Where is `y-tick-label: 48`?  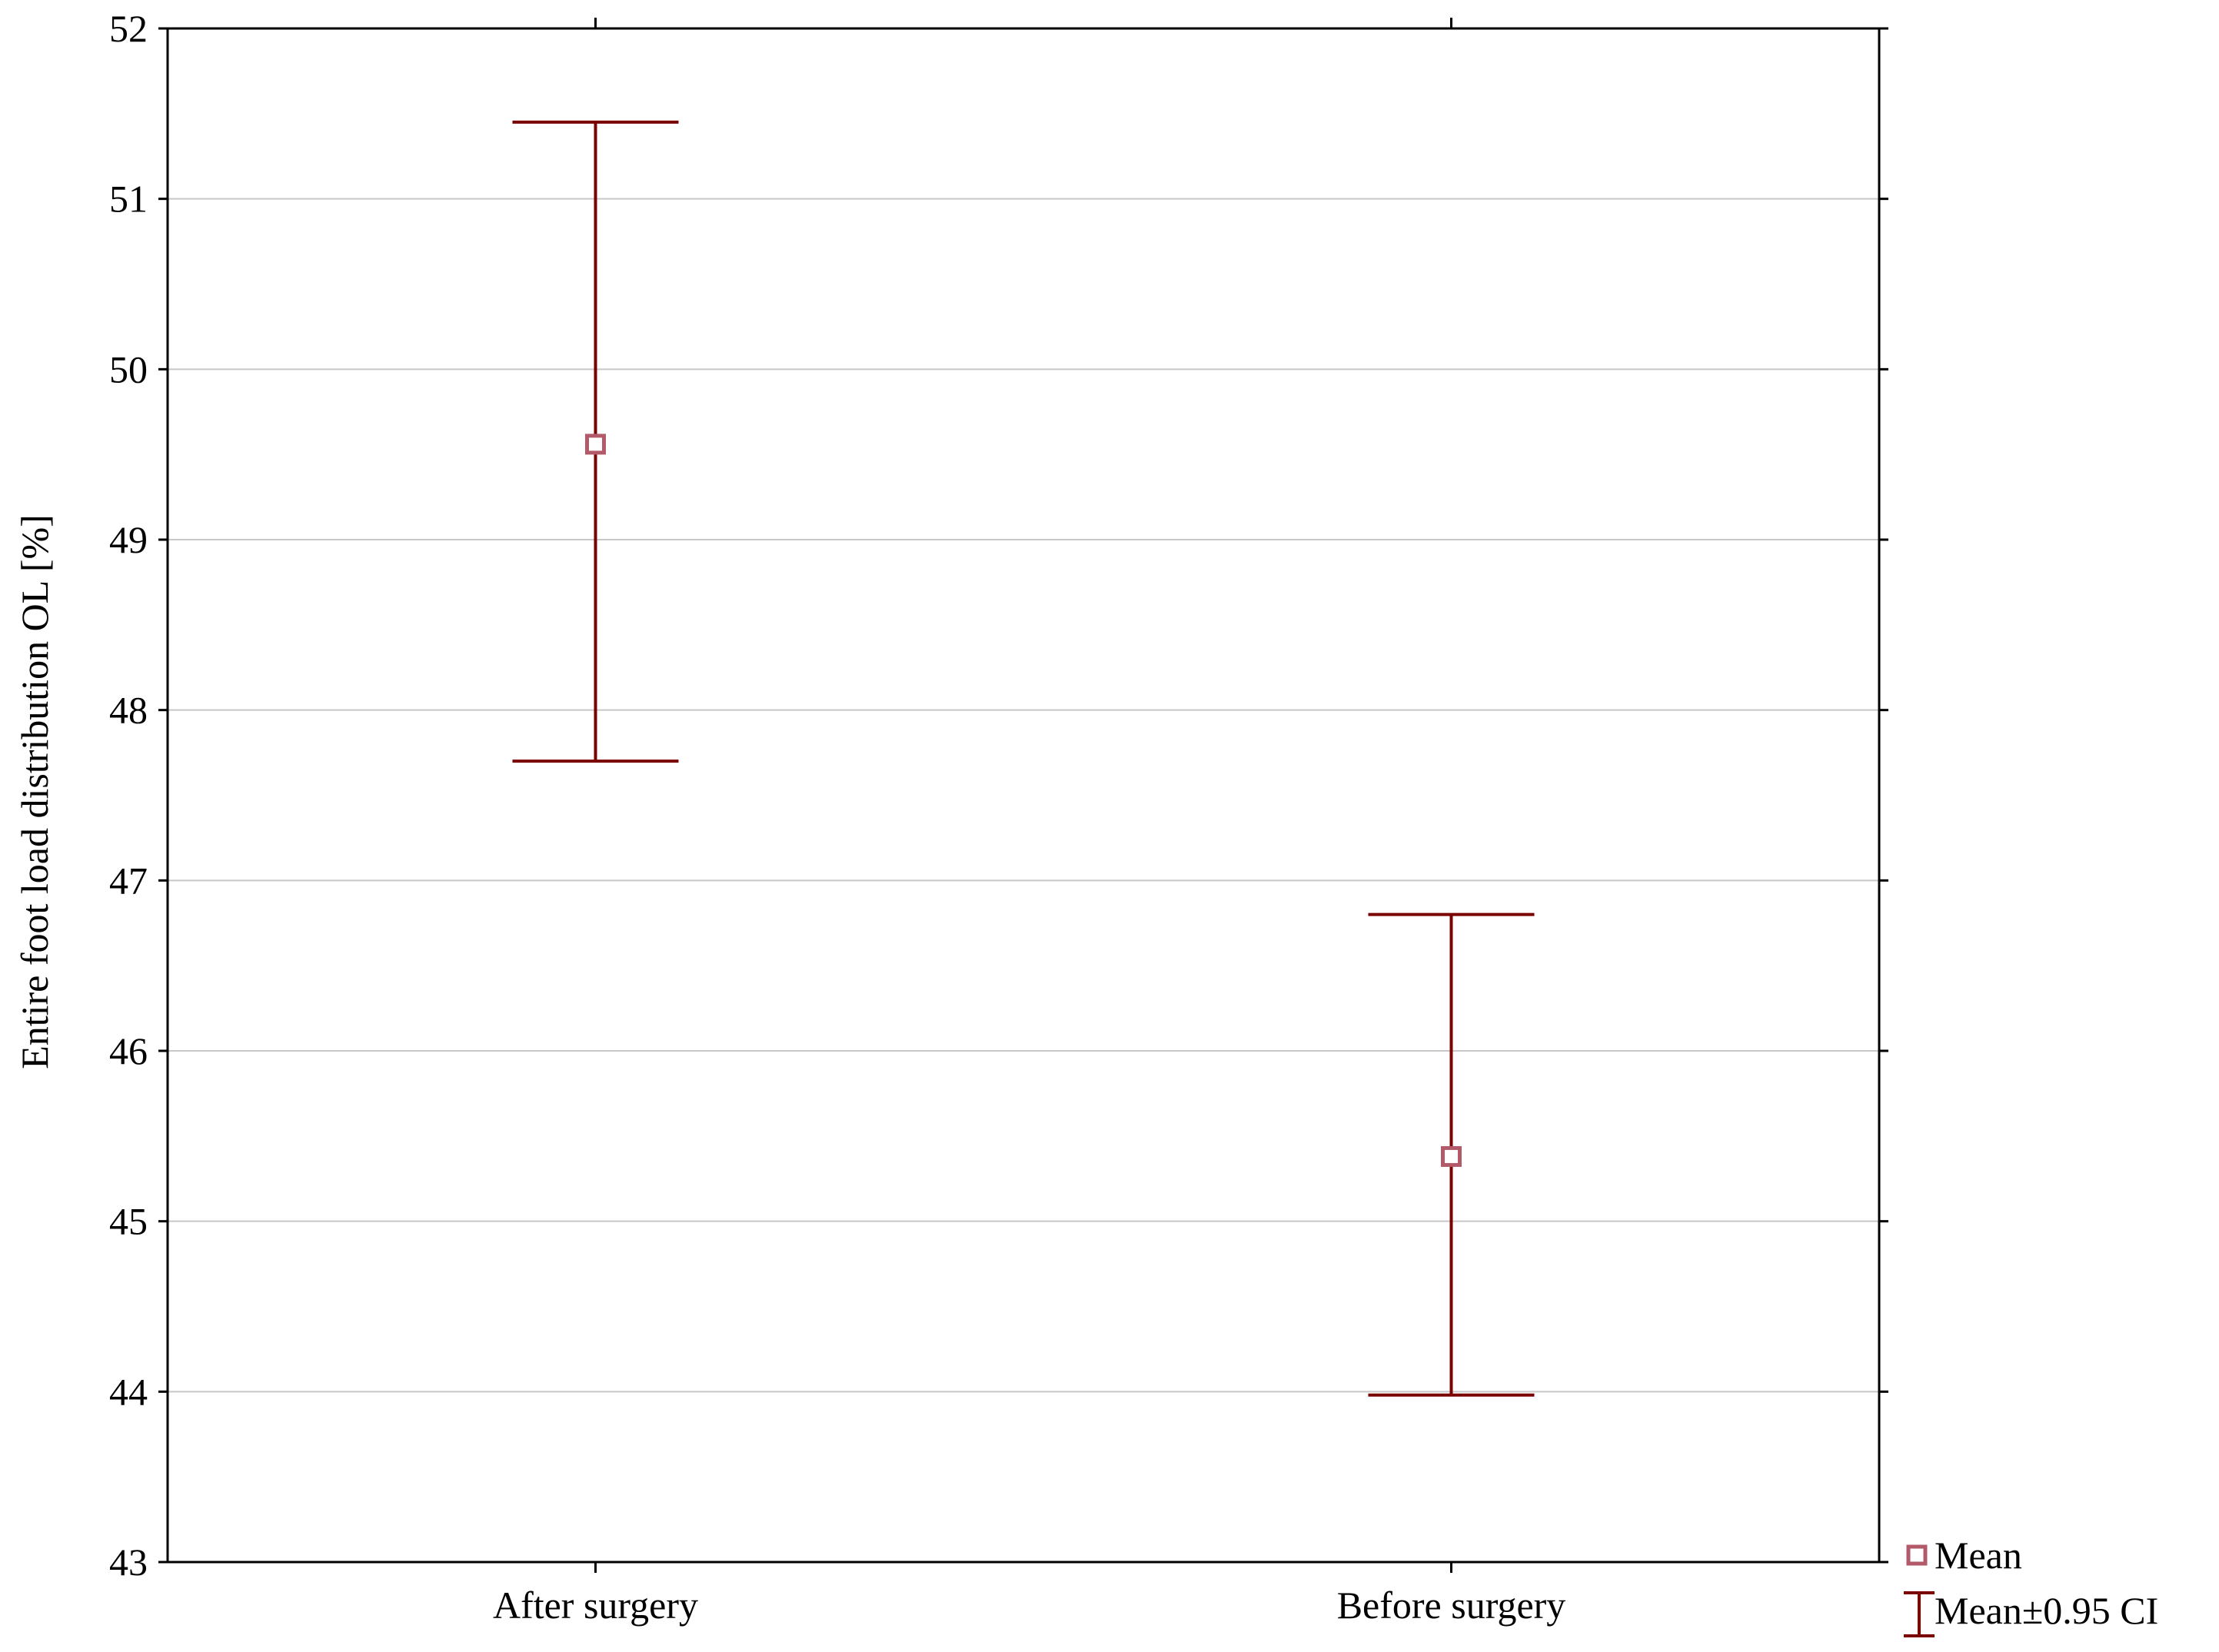
y-tick-label: 48 is located at coordinates (128, 711).